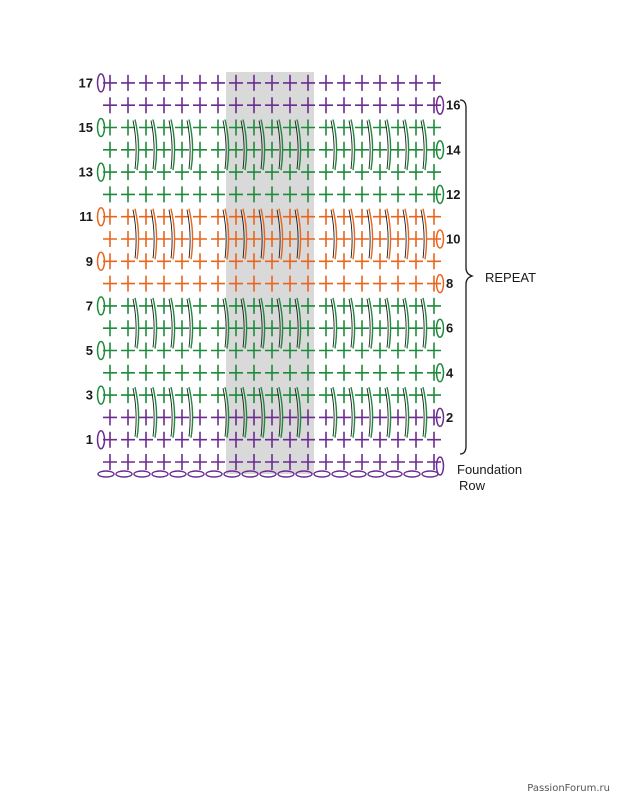 The image size is (618, 800). I want to click on foundation-turning-chain, so click(440, 466).